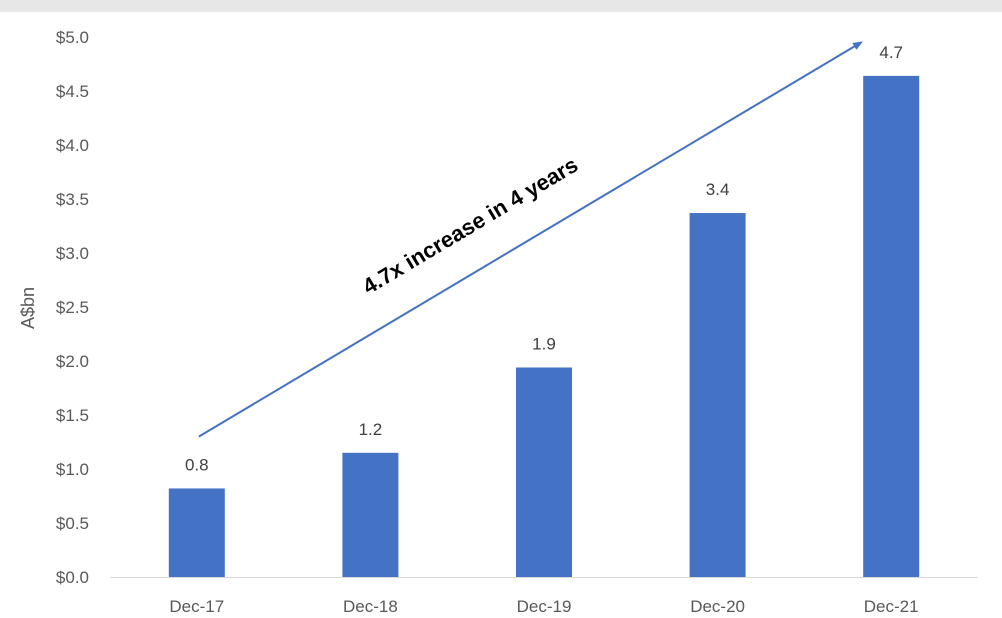  What do you see at coordinates (544, 343) in the screenshot?
I see `data-label: 1.9` at bounding box center [544, 343].